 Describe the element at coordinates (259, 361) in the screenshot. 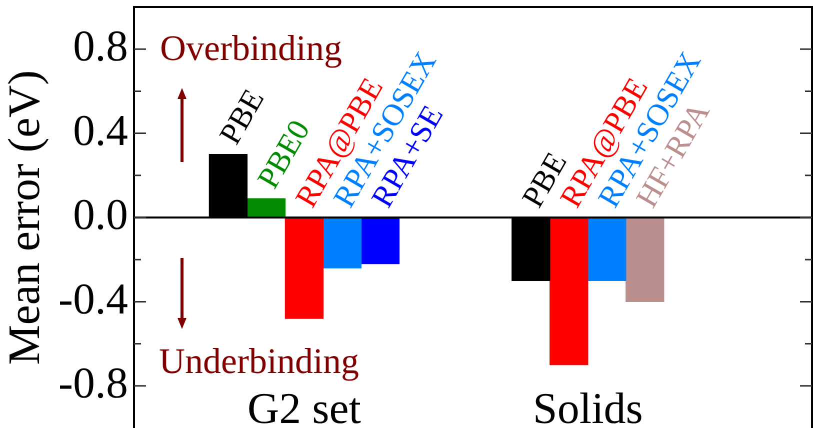

I see `annotation: Underbinding` at that location.